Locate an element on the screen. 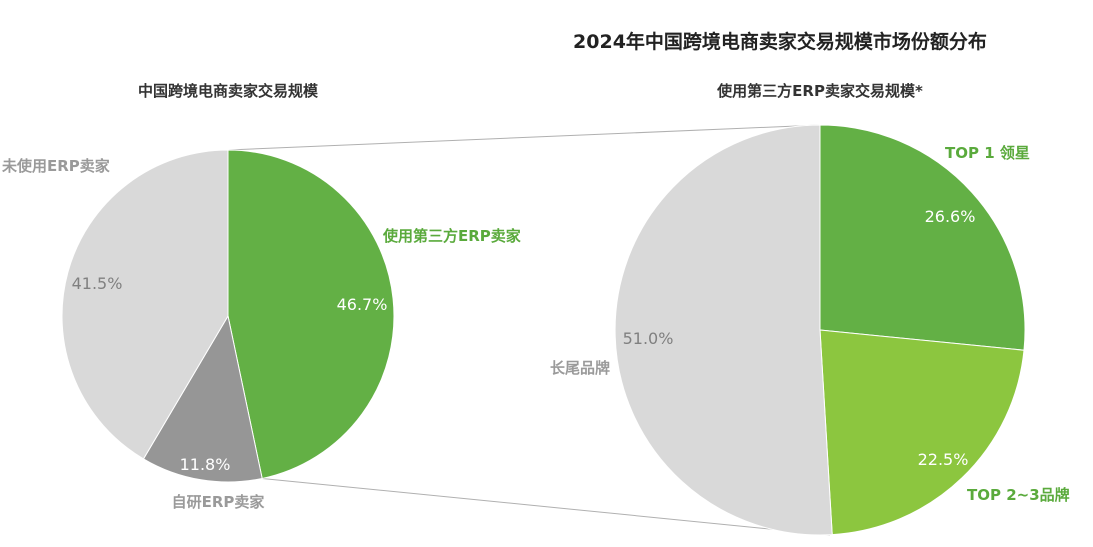 The height and width of the screenshot is (547, 1093). slice-value-third-party-erp: 46.7% is located at coordinates (362, 304).